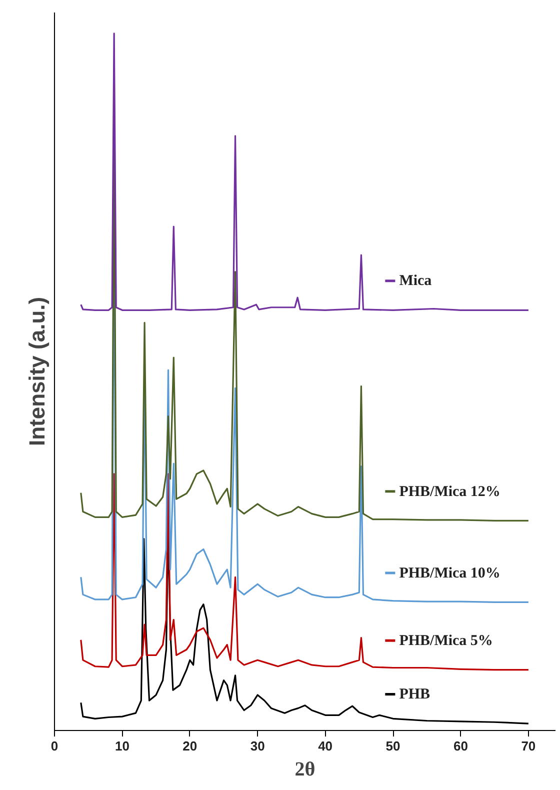 Image resolution: width=560 pixels, height=790 pixels. I want to click on x-tick-label: 10, so click(122, 746).